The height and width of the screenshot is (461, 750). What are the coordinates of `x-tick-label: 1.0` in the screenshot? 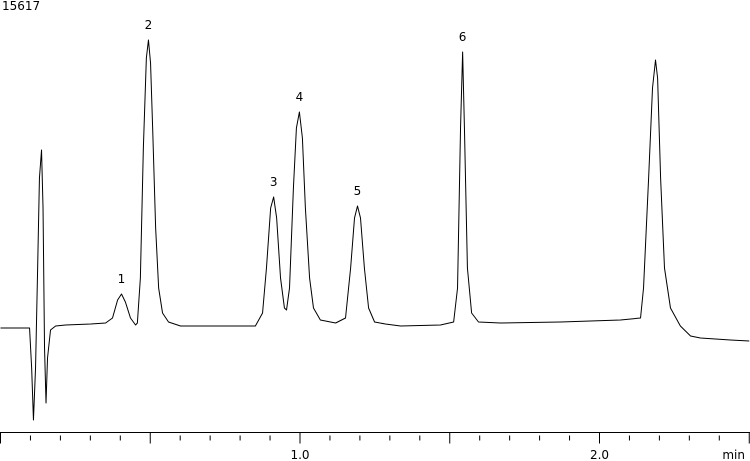 It's located at (299, 454).